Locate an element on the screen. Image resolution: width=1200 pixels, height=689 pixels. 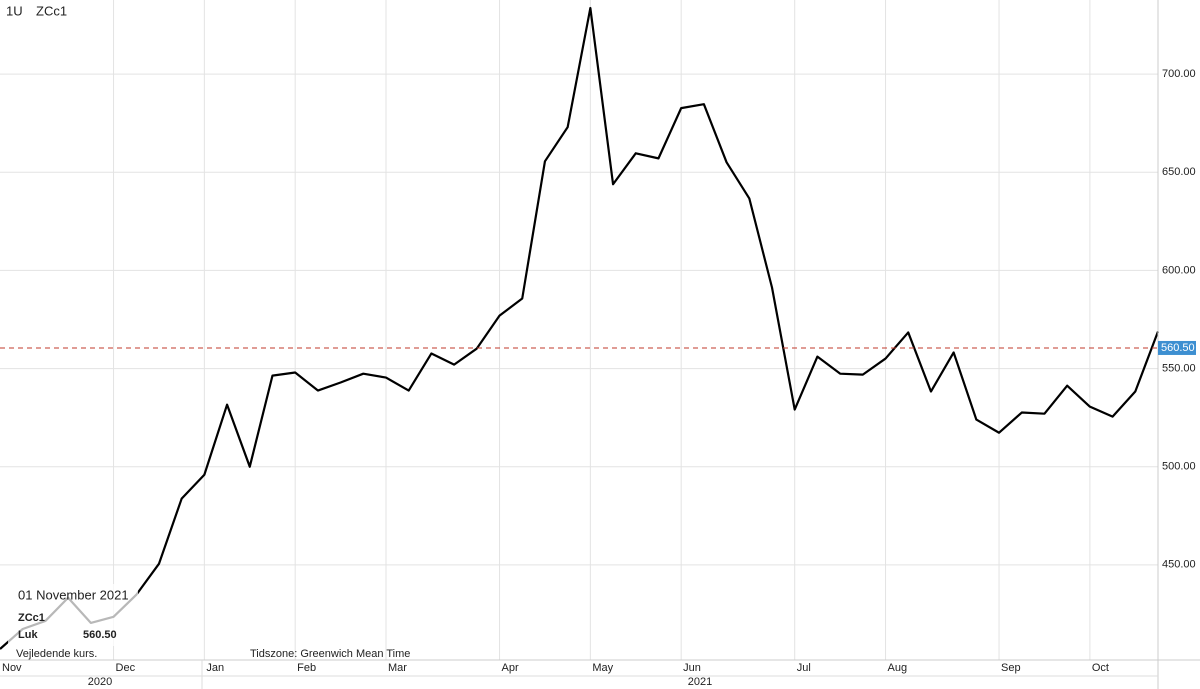
y-tick-label: 450.00 is located at coordinates (1179, 565).